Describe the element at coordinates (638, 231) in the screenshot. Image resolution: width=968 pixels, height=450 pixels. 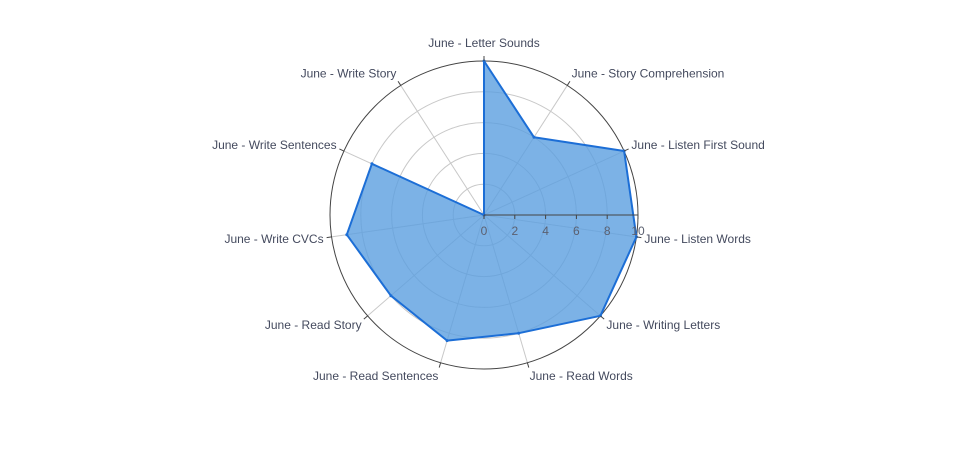
I see `radial-tick-label: 10` at that location.